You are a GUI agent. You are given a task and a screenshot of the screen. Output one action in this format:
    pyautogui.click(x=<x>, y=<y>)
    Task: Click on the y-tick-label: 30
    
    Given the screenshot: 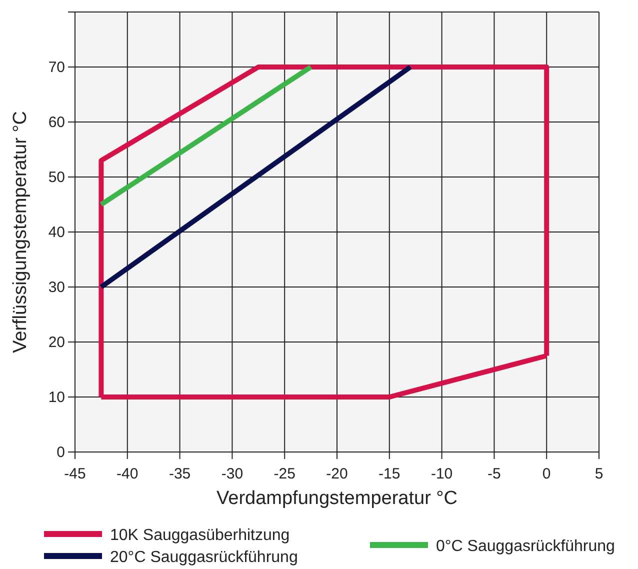 What is the action you would take?
    pyautogui.click(x=56, y=287)
    